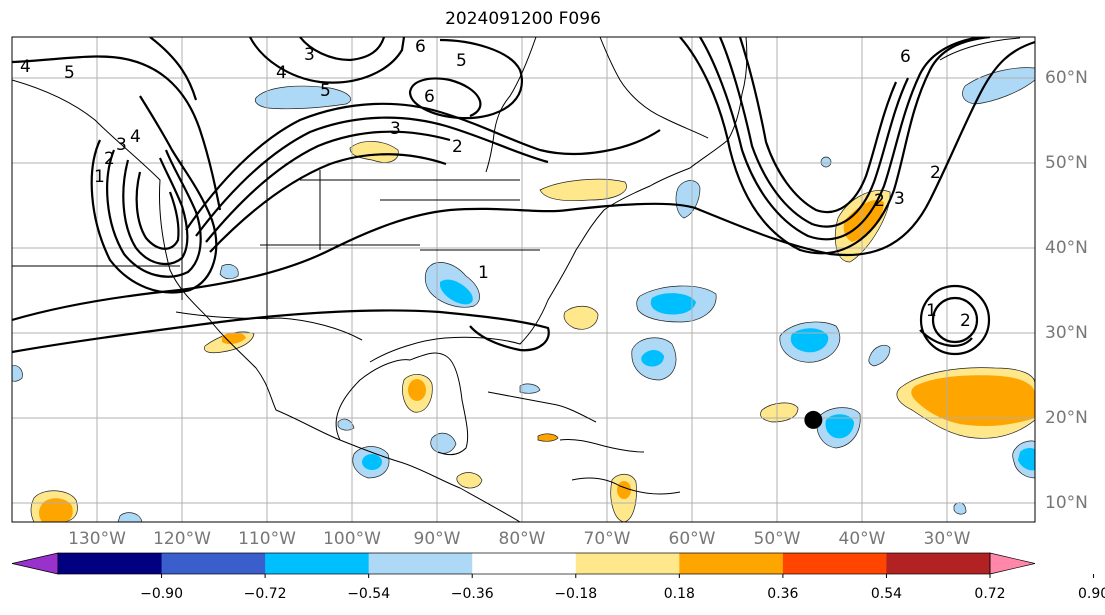  Describe the element at coordinates (692, 539) in the screenshot. I see `lon-label: 60°W` at that location.